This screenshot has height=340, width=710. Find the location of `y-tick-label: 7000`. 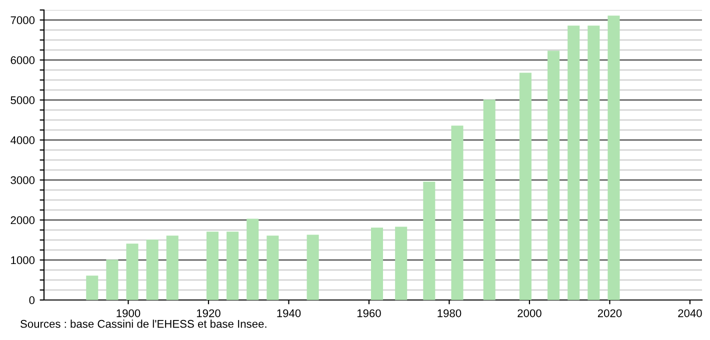

y-tick-label: 7000 is located at coordinates (22, 20).